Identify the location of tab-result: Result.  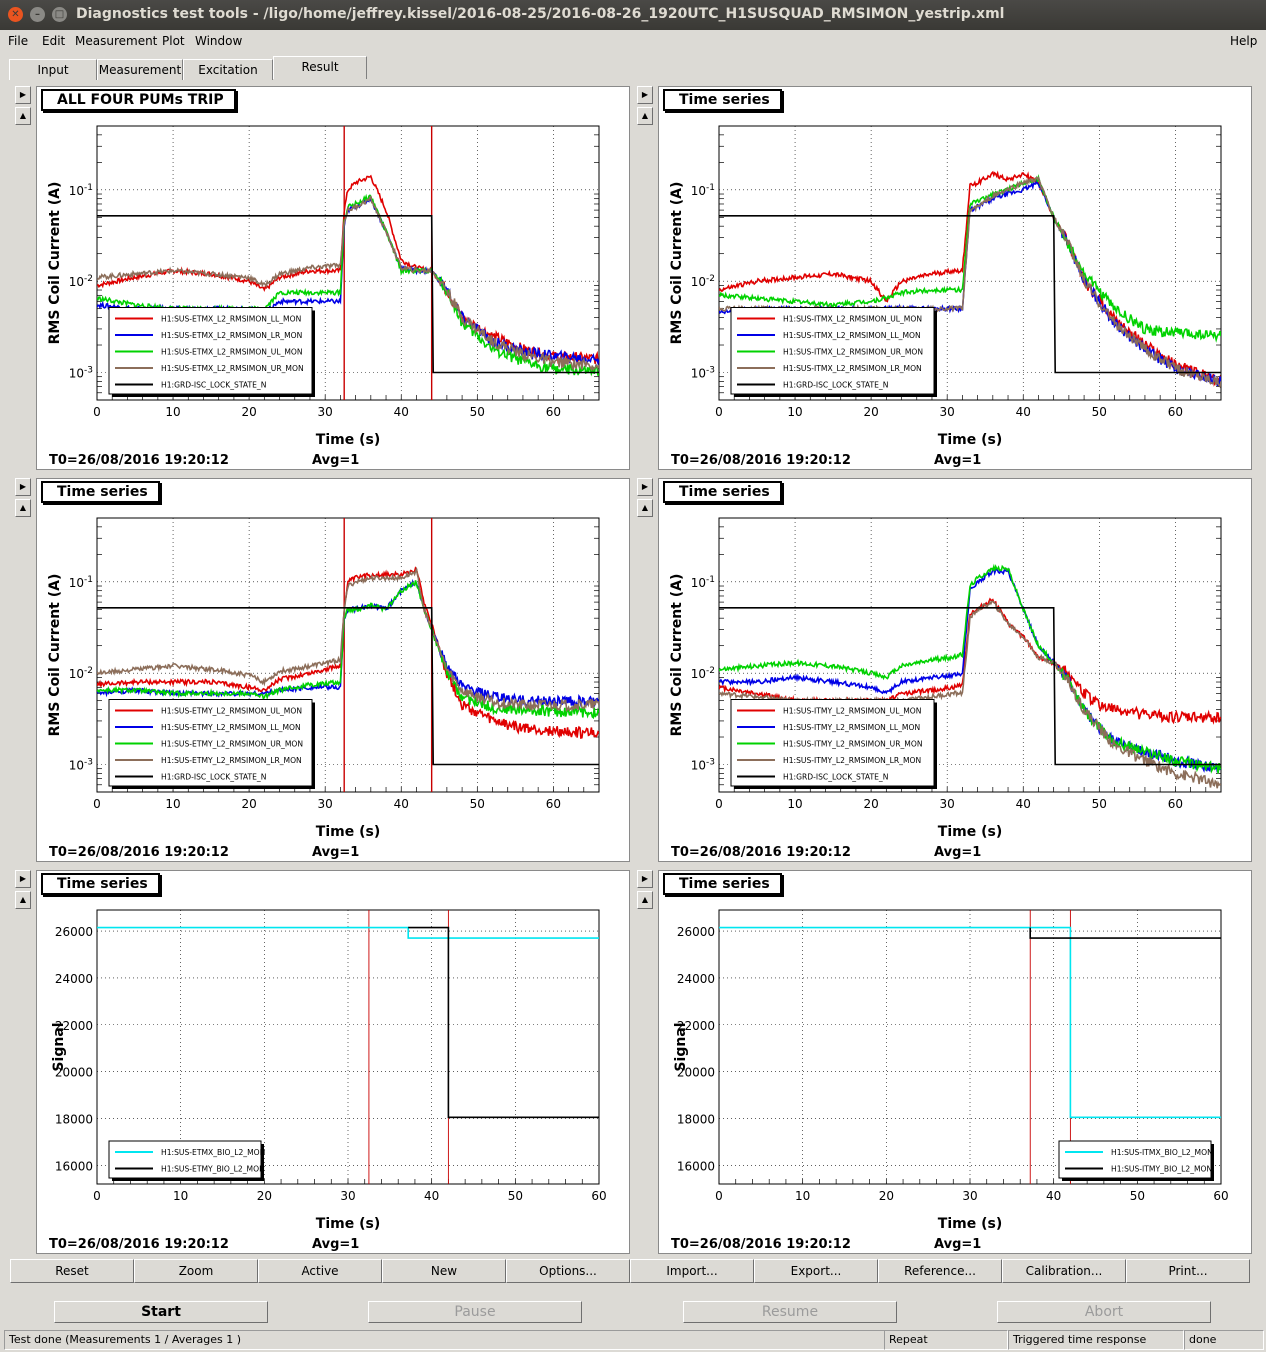
(320, 67).